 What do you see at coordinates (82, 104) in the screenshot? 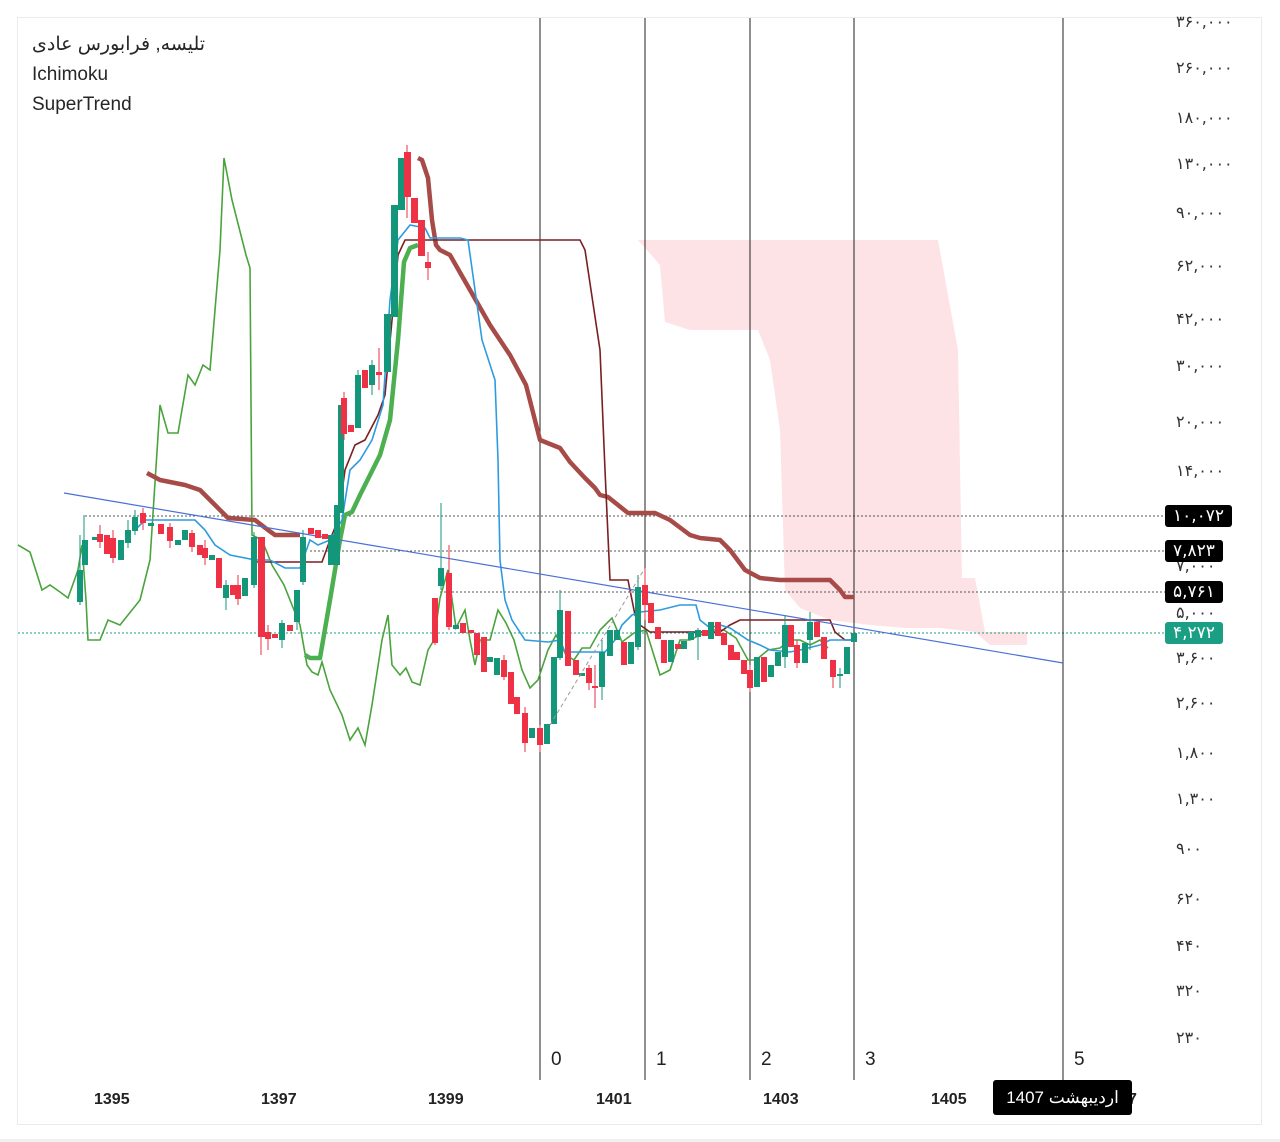
I see `legend-indicator-supertrend: SuperTrend` at bounding box center [82, 104].